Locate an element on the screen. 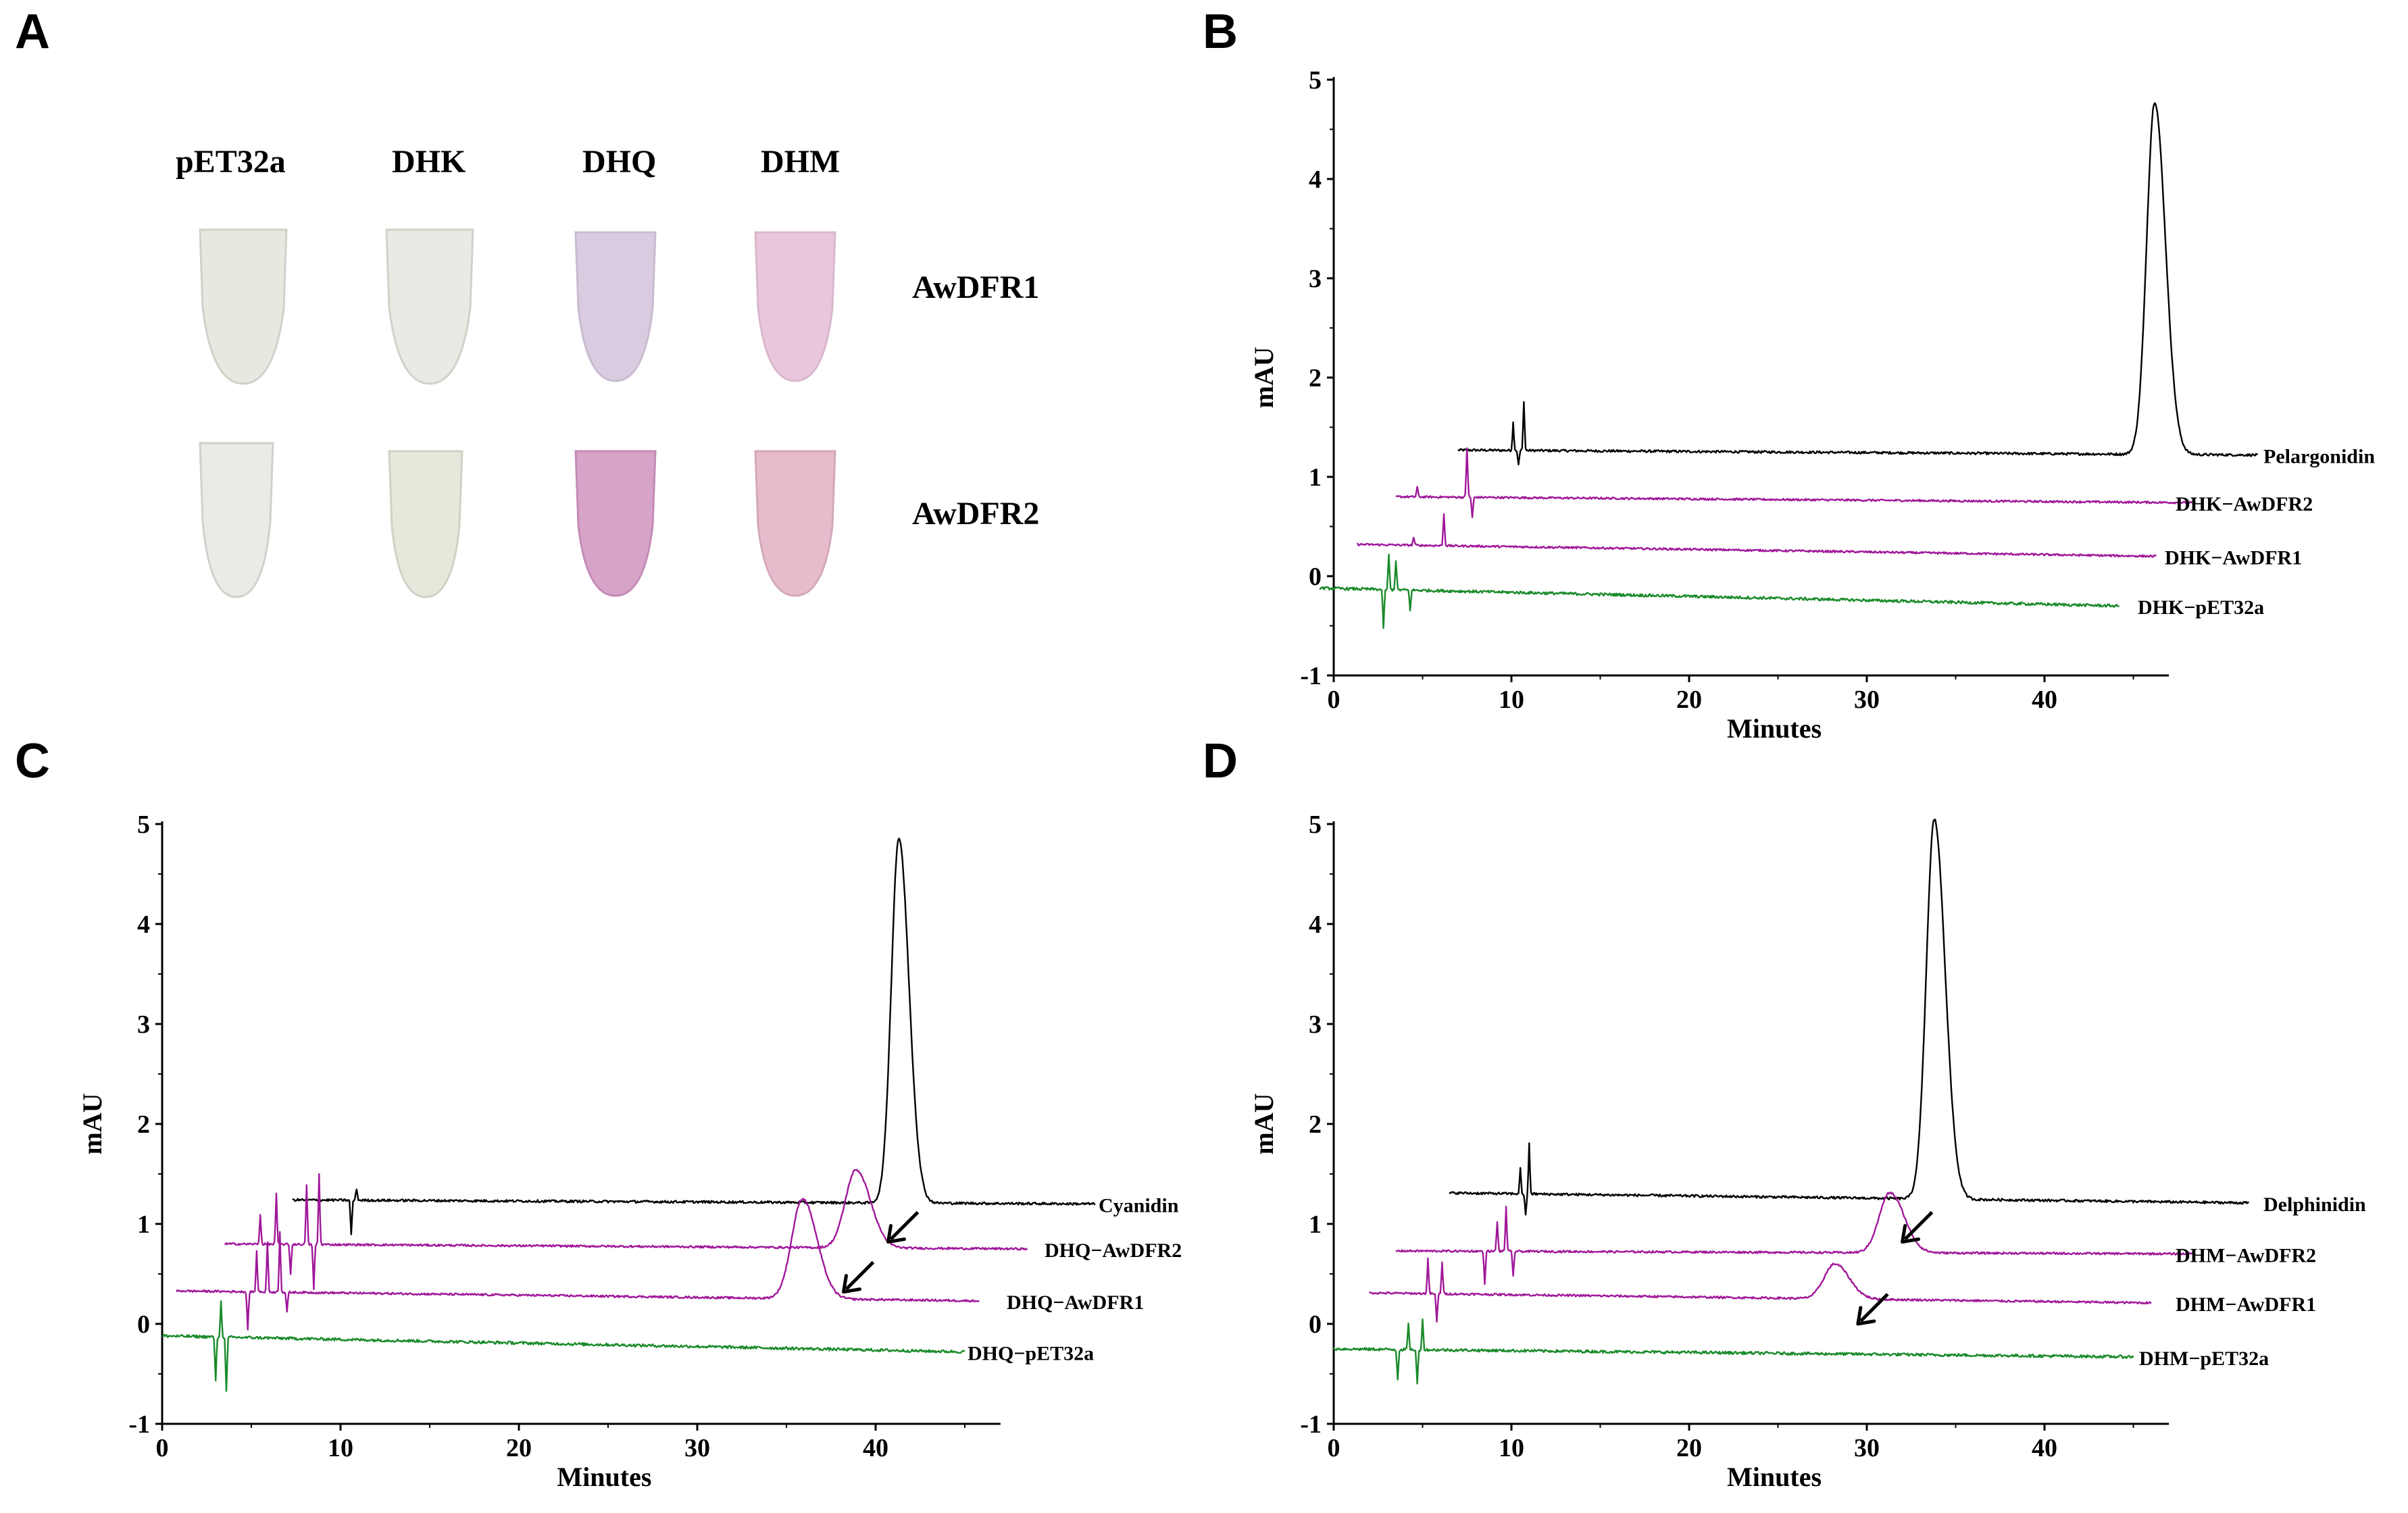  tube-awdfr1-dhm is located at coordinates (795, 306).